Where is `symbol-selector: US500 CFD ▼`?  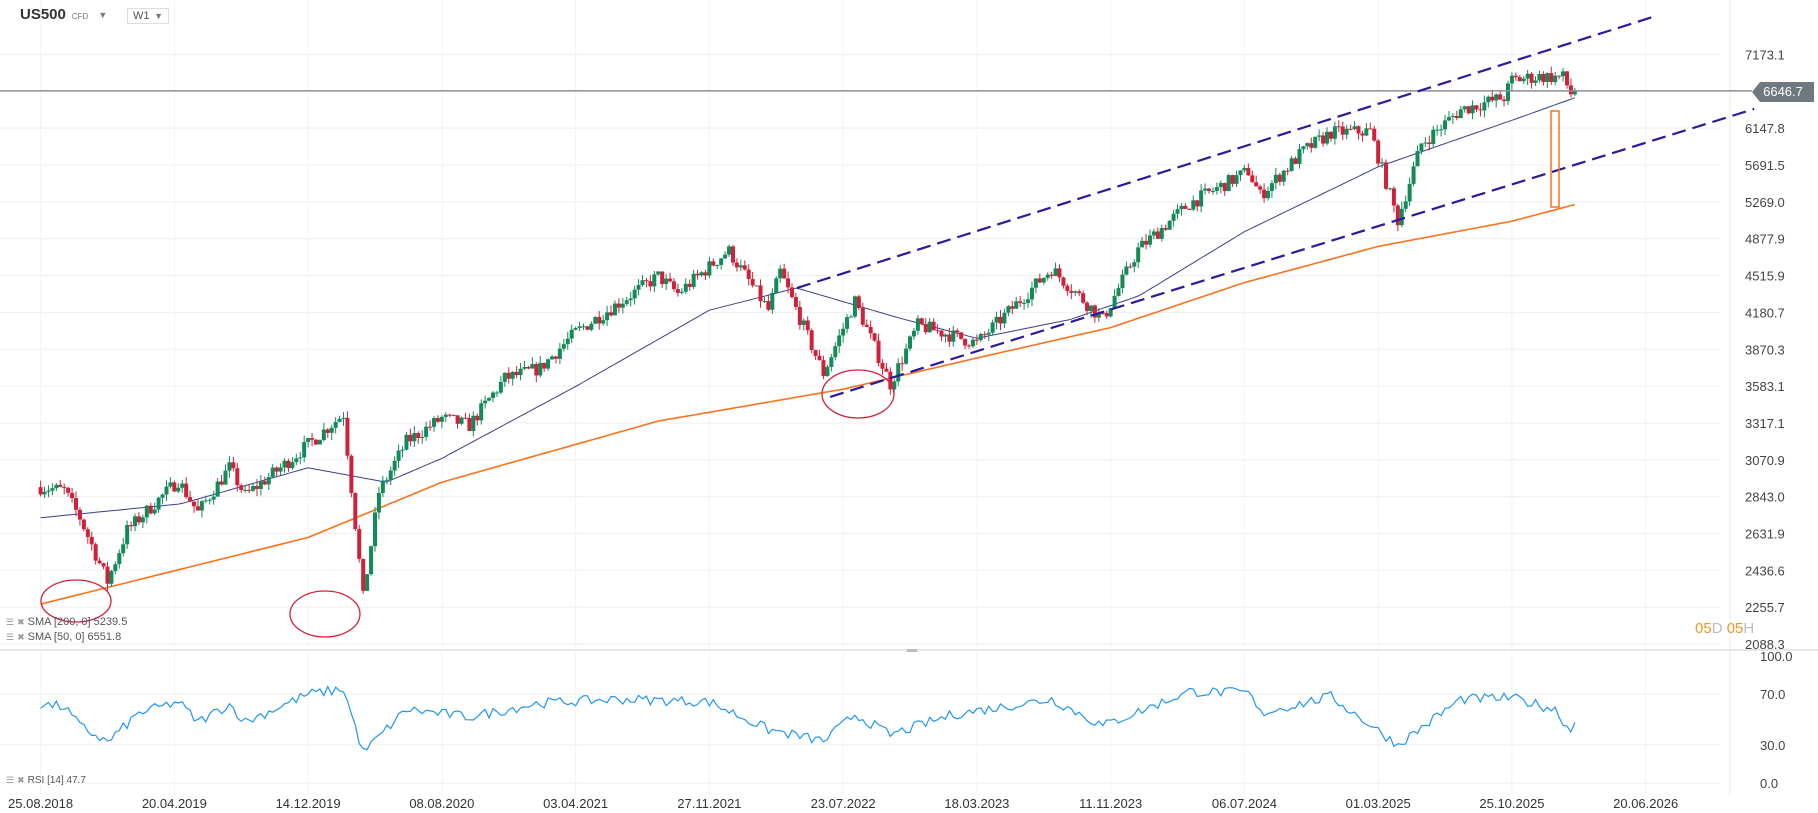
symbol-selector: US500 CFD ▼ is located at coordinates (63, 14).